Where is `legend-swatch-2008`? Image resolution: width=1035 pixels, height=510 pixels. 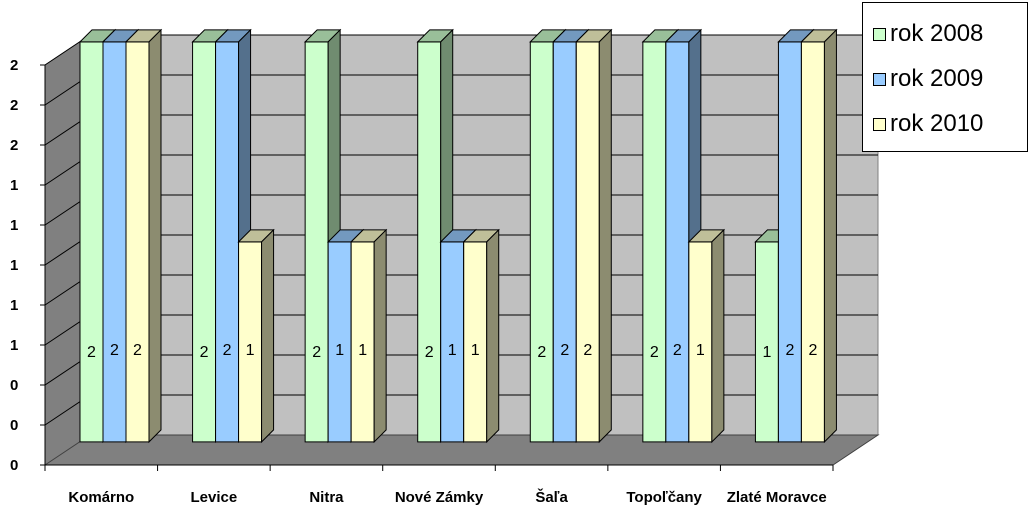
legend-swatch-2008 is located at coordinates (879, 34).